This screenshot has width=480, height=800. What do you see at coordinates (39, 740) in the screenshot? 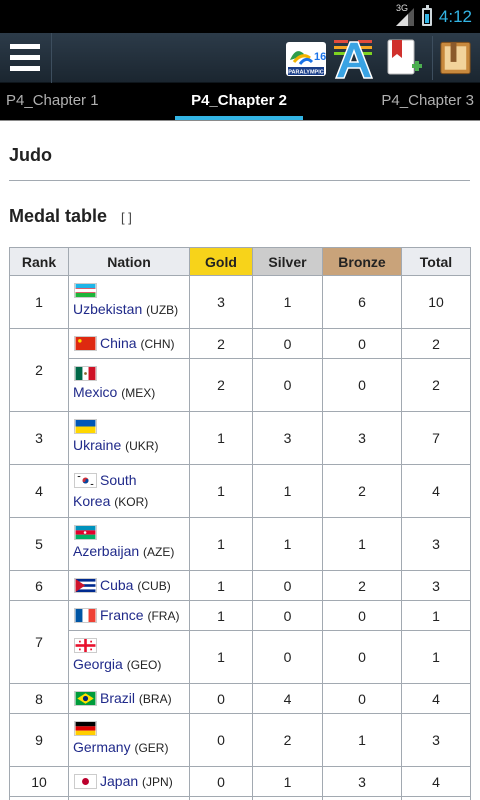
I see `rank-cell: 9` at bounding box center [39, 740].